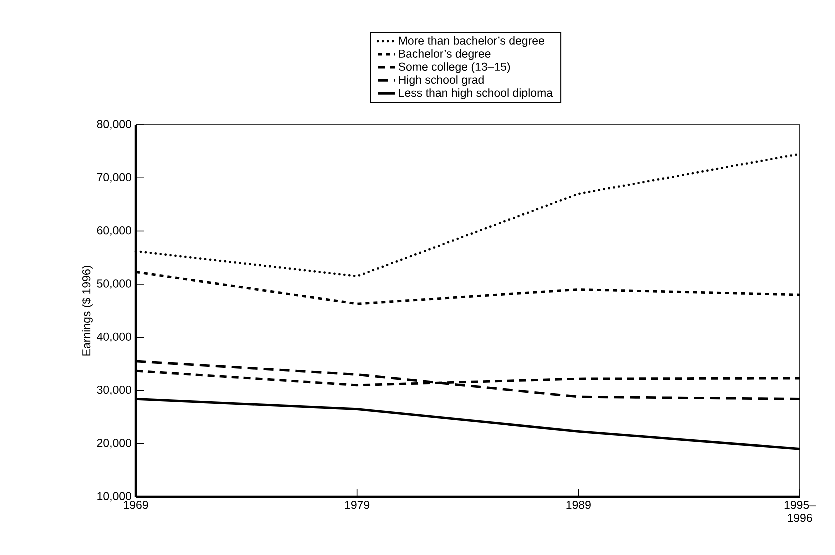 This screenshot has width=835, height=555. Describe the element at coordinates (114, 391) in the screenshot. I see `y-tick-label: 30,000` at that location.